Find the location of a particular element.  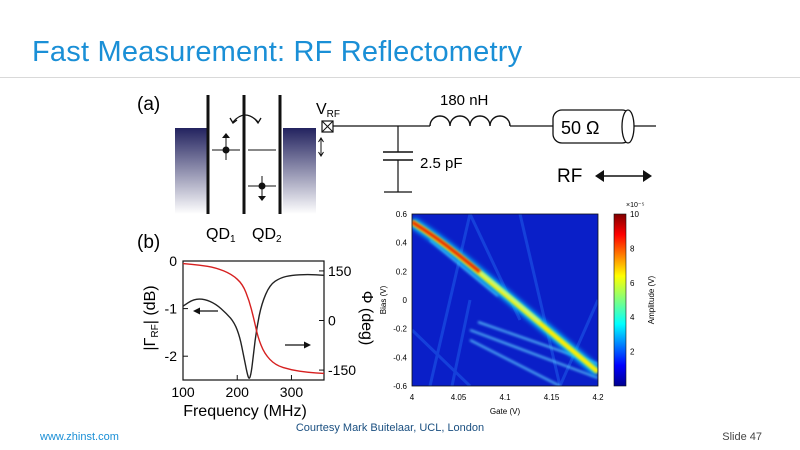

left-y-axis-label: |ΓRF| (dB) is located at coordinates (151, 317).